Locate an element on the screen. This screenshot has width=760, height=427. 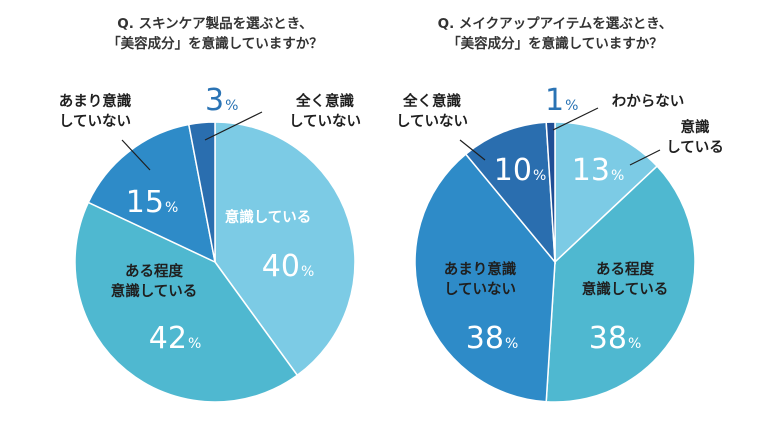
data-label: 3% is located at coordinates (221, 100).